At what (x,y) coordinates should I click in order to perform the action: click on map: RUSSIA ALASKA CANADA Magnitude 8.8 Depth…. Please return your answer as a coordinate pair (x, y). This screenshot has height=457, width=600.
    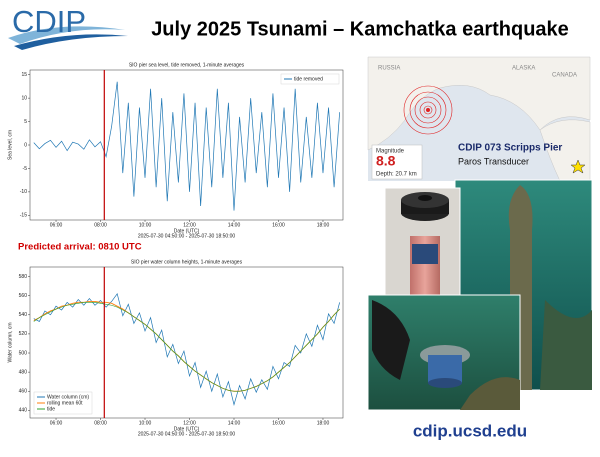
    Looking at the image, I should click on (479, 119).